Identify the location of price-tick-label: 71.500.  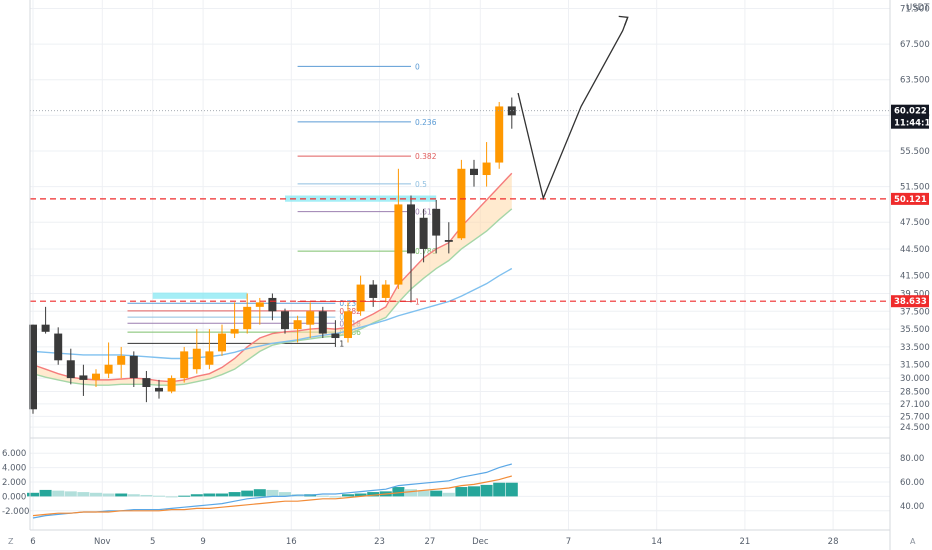
(915, 9).